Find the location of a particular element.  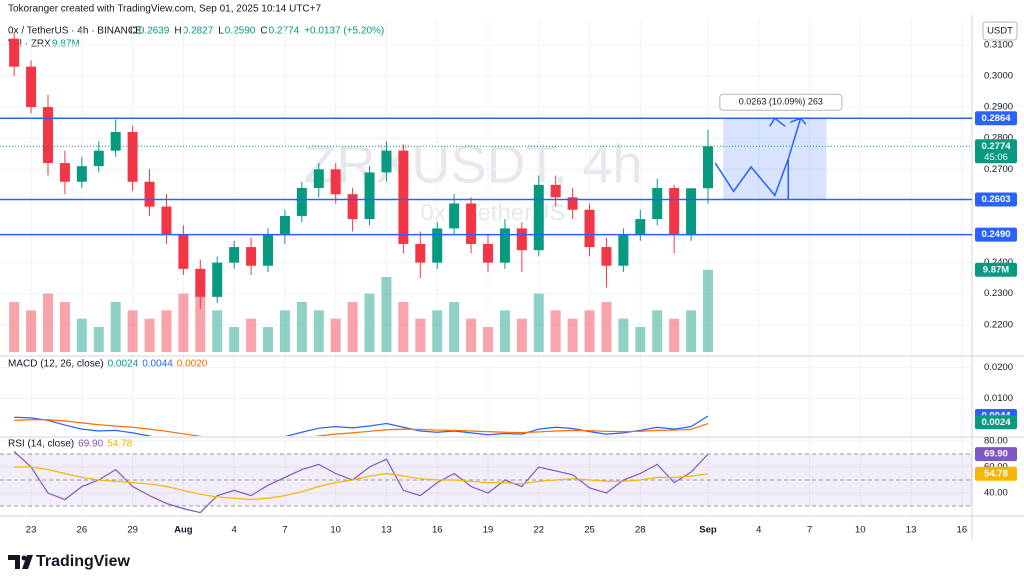

currency: USDT is located at coordinates (1000, 31).